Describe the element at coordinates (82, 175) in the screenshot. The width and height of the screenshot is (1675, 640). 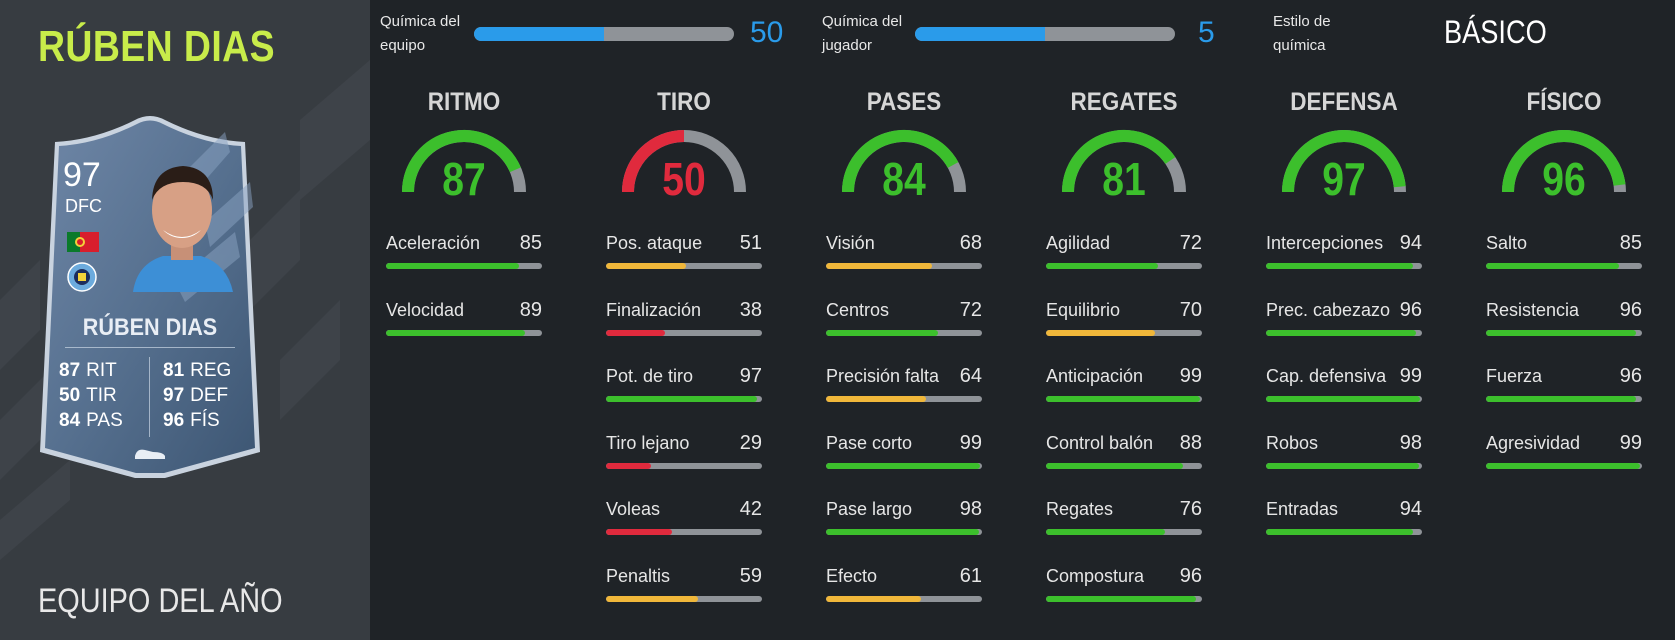
I see `card-rating: 97` at that location.